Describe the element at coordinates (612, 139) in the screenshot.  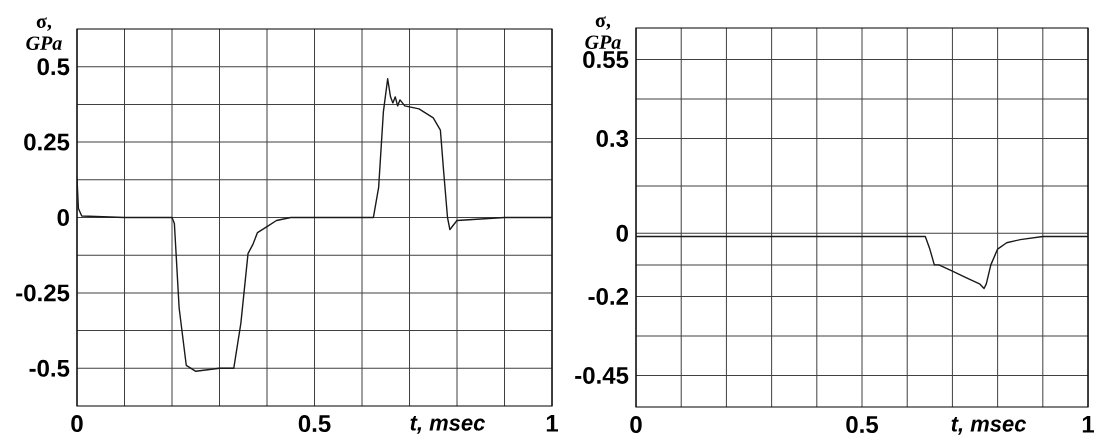
I see `y-tick-label: 0.3` at that location.